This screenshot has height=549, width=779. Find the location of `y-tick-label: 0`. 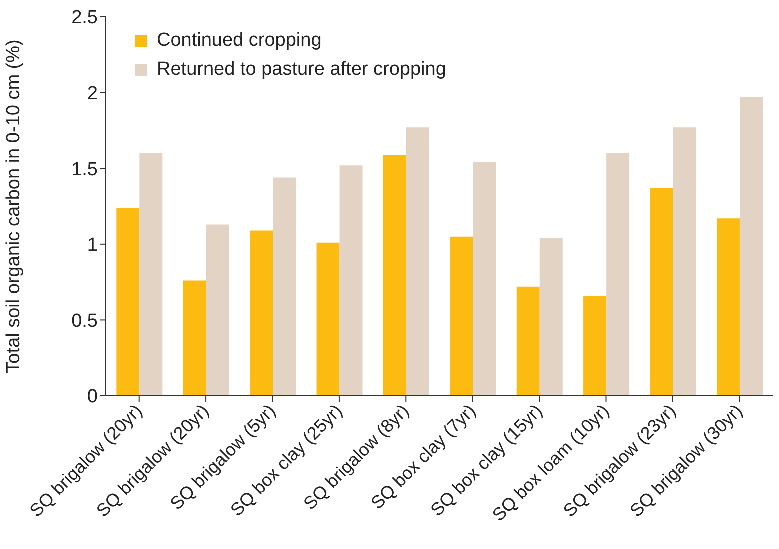

y-tick-label: 0 is located at coordinates (92, 397).